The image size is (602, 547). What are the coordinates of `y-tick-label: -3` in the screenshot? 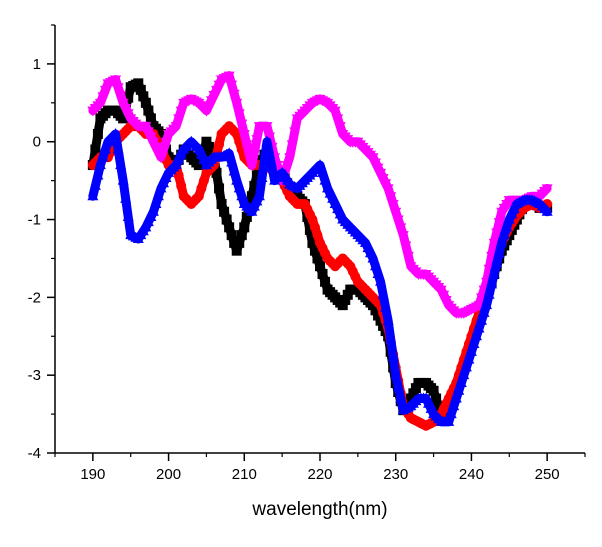 It's located at (34, 375).